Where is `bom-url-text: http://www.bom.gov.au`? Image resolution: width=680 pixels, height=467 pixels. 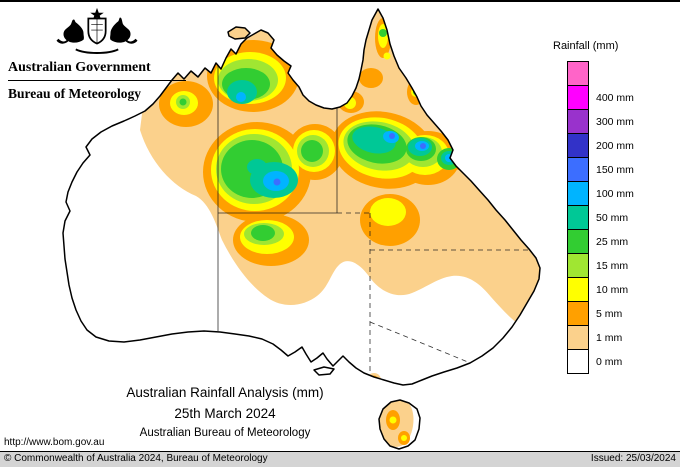
bom-url-text: http://www.bom.gov.au is located at coordinates (54, 442).